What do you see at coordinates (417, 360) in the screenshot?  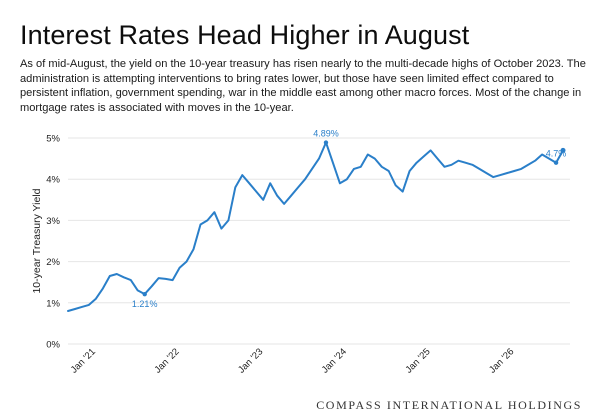 I see `x-tick-label: Jan '25` at bounding box center [417, 360].